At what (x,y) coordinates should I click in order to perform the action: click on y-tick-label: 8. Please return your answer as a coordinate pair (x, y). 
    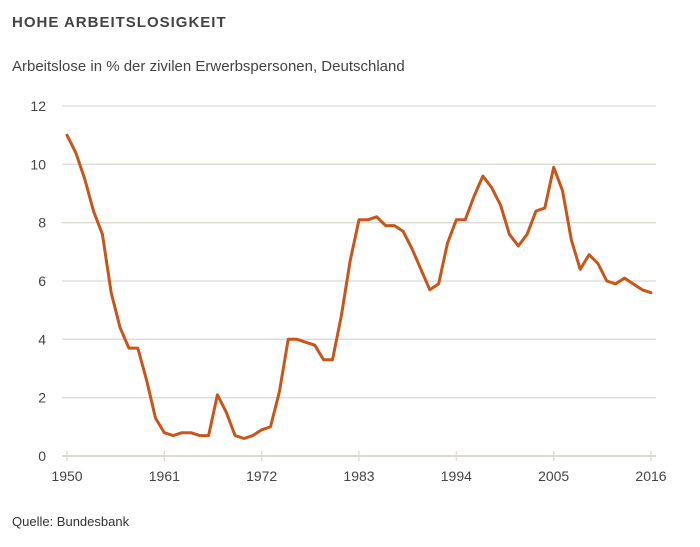
    Looking at the image, I should click on (42, 223).